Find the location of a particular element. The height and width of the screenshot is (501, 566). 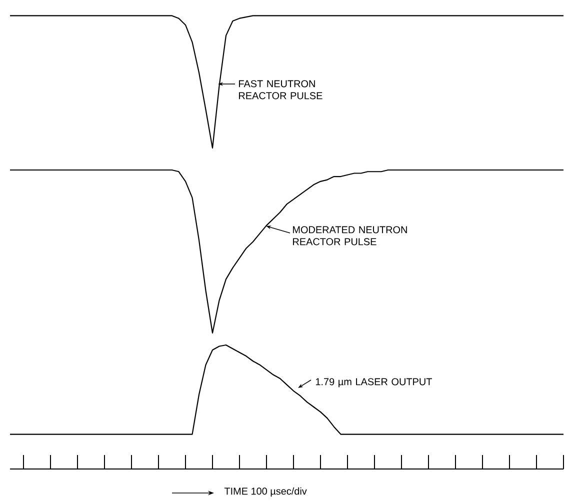

annotation: 1.79 µm LASER OUTPUT is located at coordinates (374, 383).